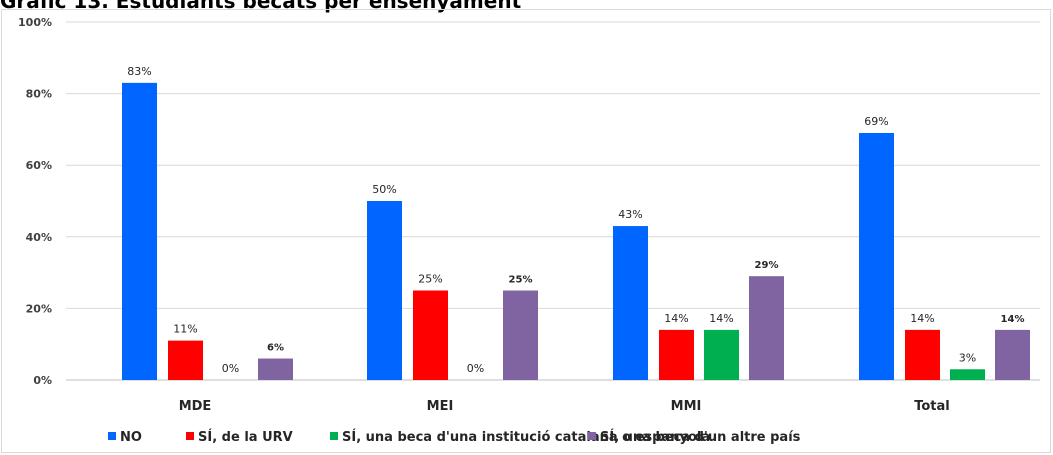 This screenshot has height=455, width=1053. Describe the element at coordinates (700, 437) in the screenshot. I see `legend-label: SÍ, una beca d'un altre país` at that location.